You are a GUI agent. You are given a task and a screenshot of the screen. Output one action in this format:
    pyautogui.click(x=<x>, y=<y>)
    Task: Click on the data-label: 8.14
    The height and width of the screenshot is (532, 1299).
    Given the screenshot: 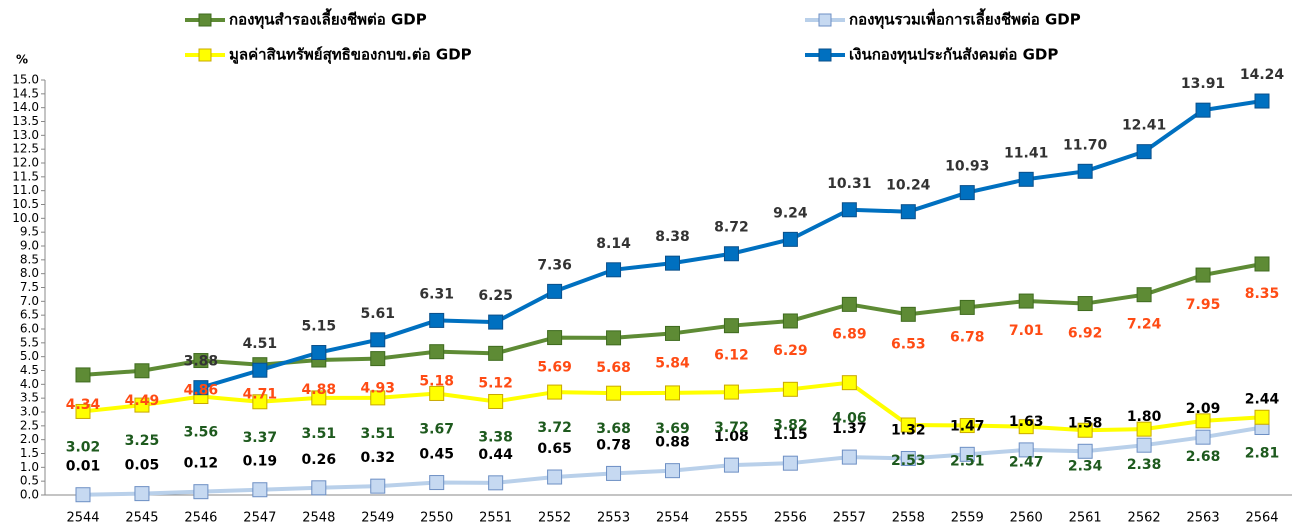 What is the action you would take?
    pyautogui.click(x=613, y=244)
    